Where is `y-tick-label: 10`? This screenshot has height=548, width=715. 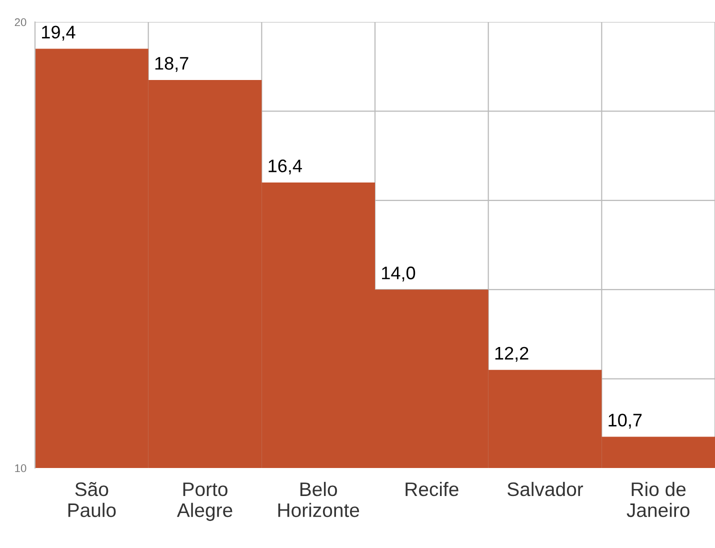
y-tick-label: 10 is located at coordinates (20, 468).